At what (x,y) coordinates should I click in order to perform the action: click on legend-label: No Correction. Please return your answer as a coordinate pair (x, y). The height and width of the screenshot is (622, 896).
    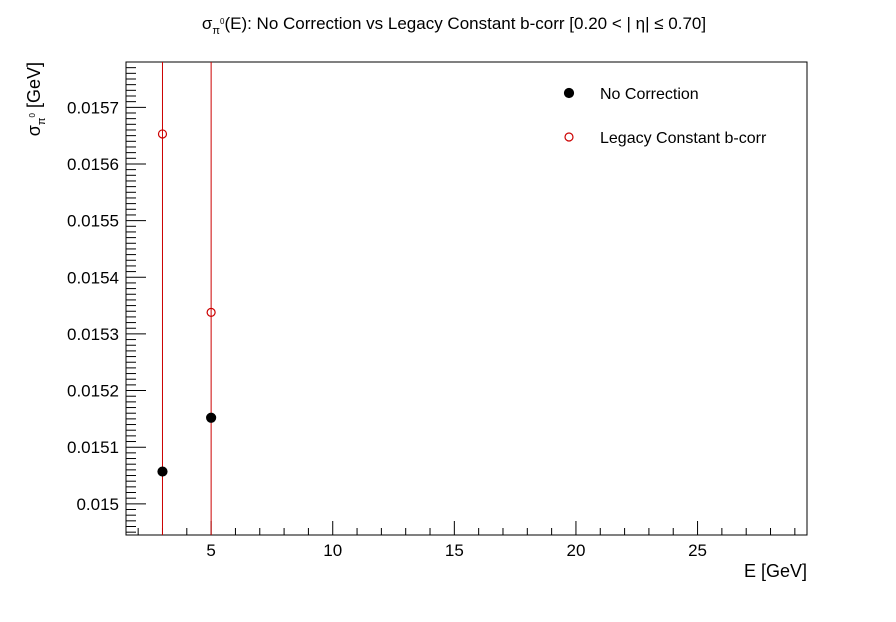
    Looking at the image, I should click on (649, 94).